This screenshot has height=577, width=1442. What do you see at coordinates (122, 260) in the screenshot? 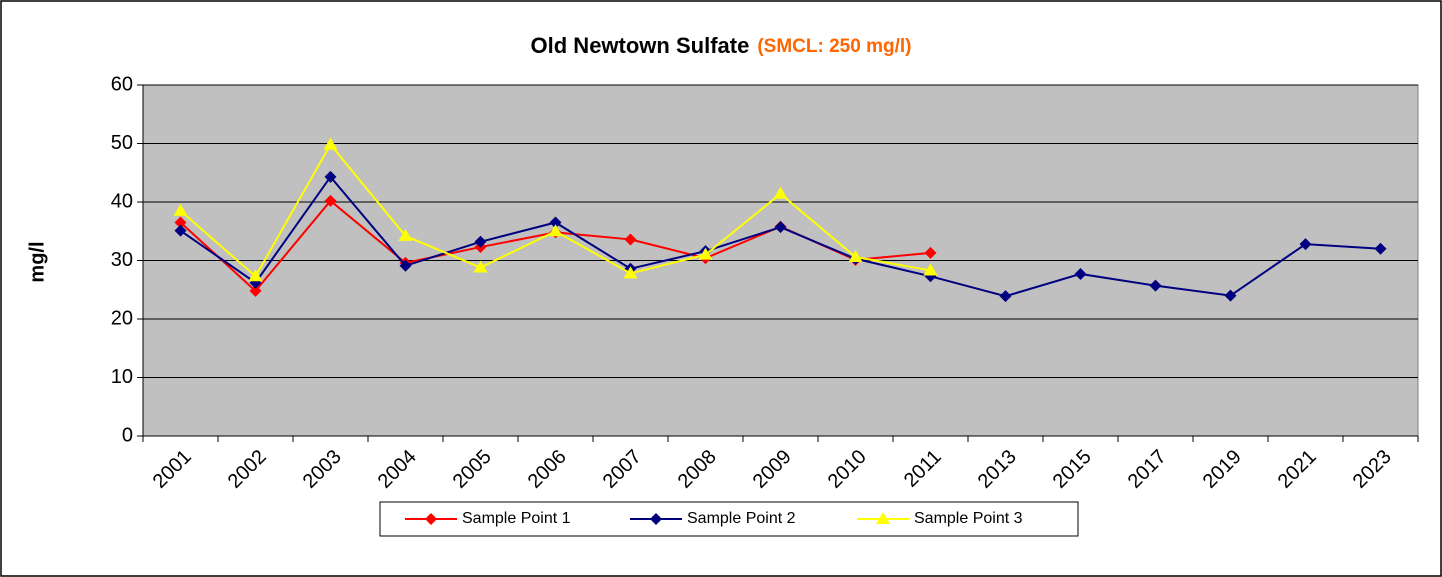
I see `y-tick-label: 30` at bounding box center [122, 260].